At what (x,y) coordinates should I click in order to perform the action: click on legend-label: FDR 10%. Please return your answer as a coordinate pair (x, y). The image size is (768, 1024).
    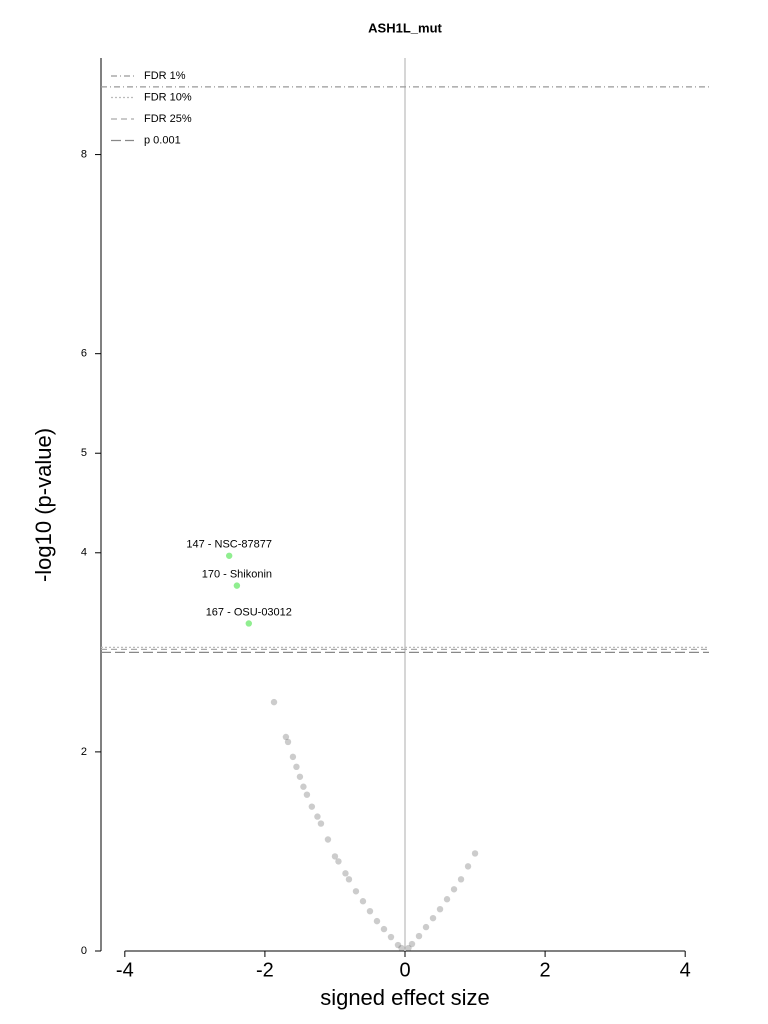
    Looking at the image, I should click on (168, 97).